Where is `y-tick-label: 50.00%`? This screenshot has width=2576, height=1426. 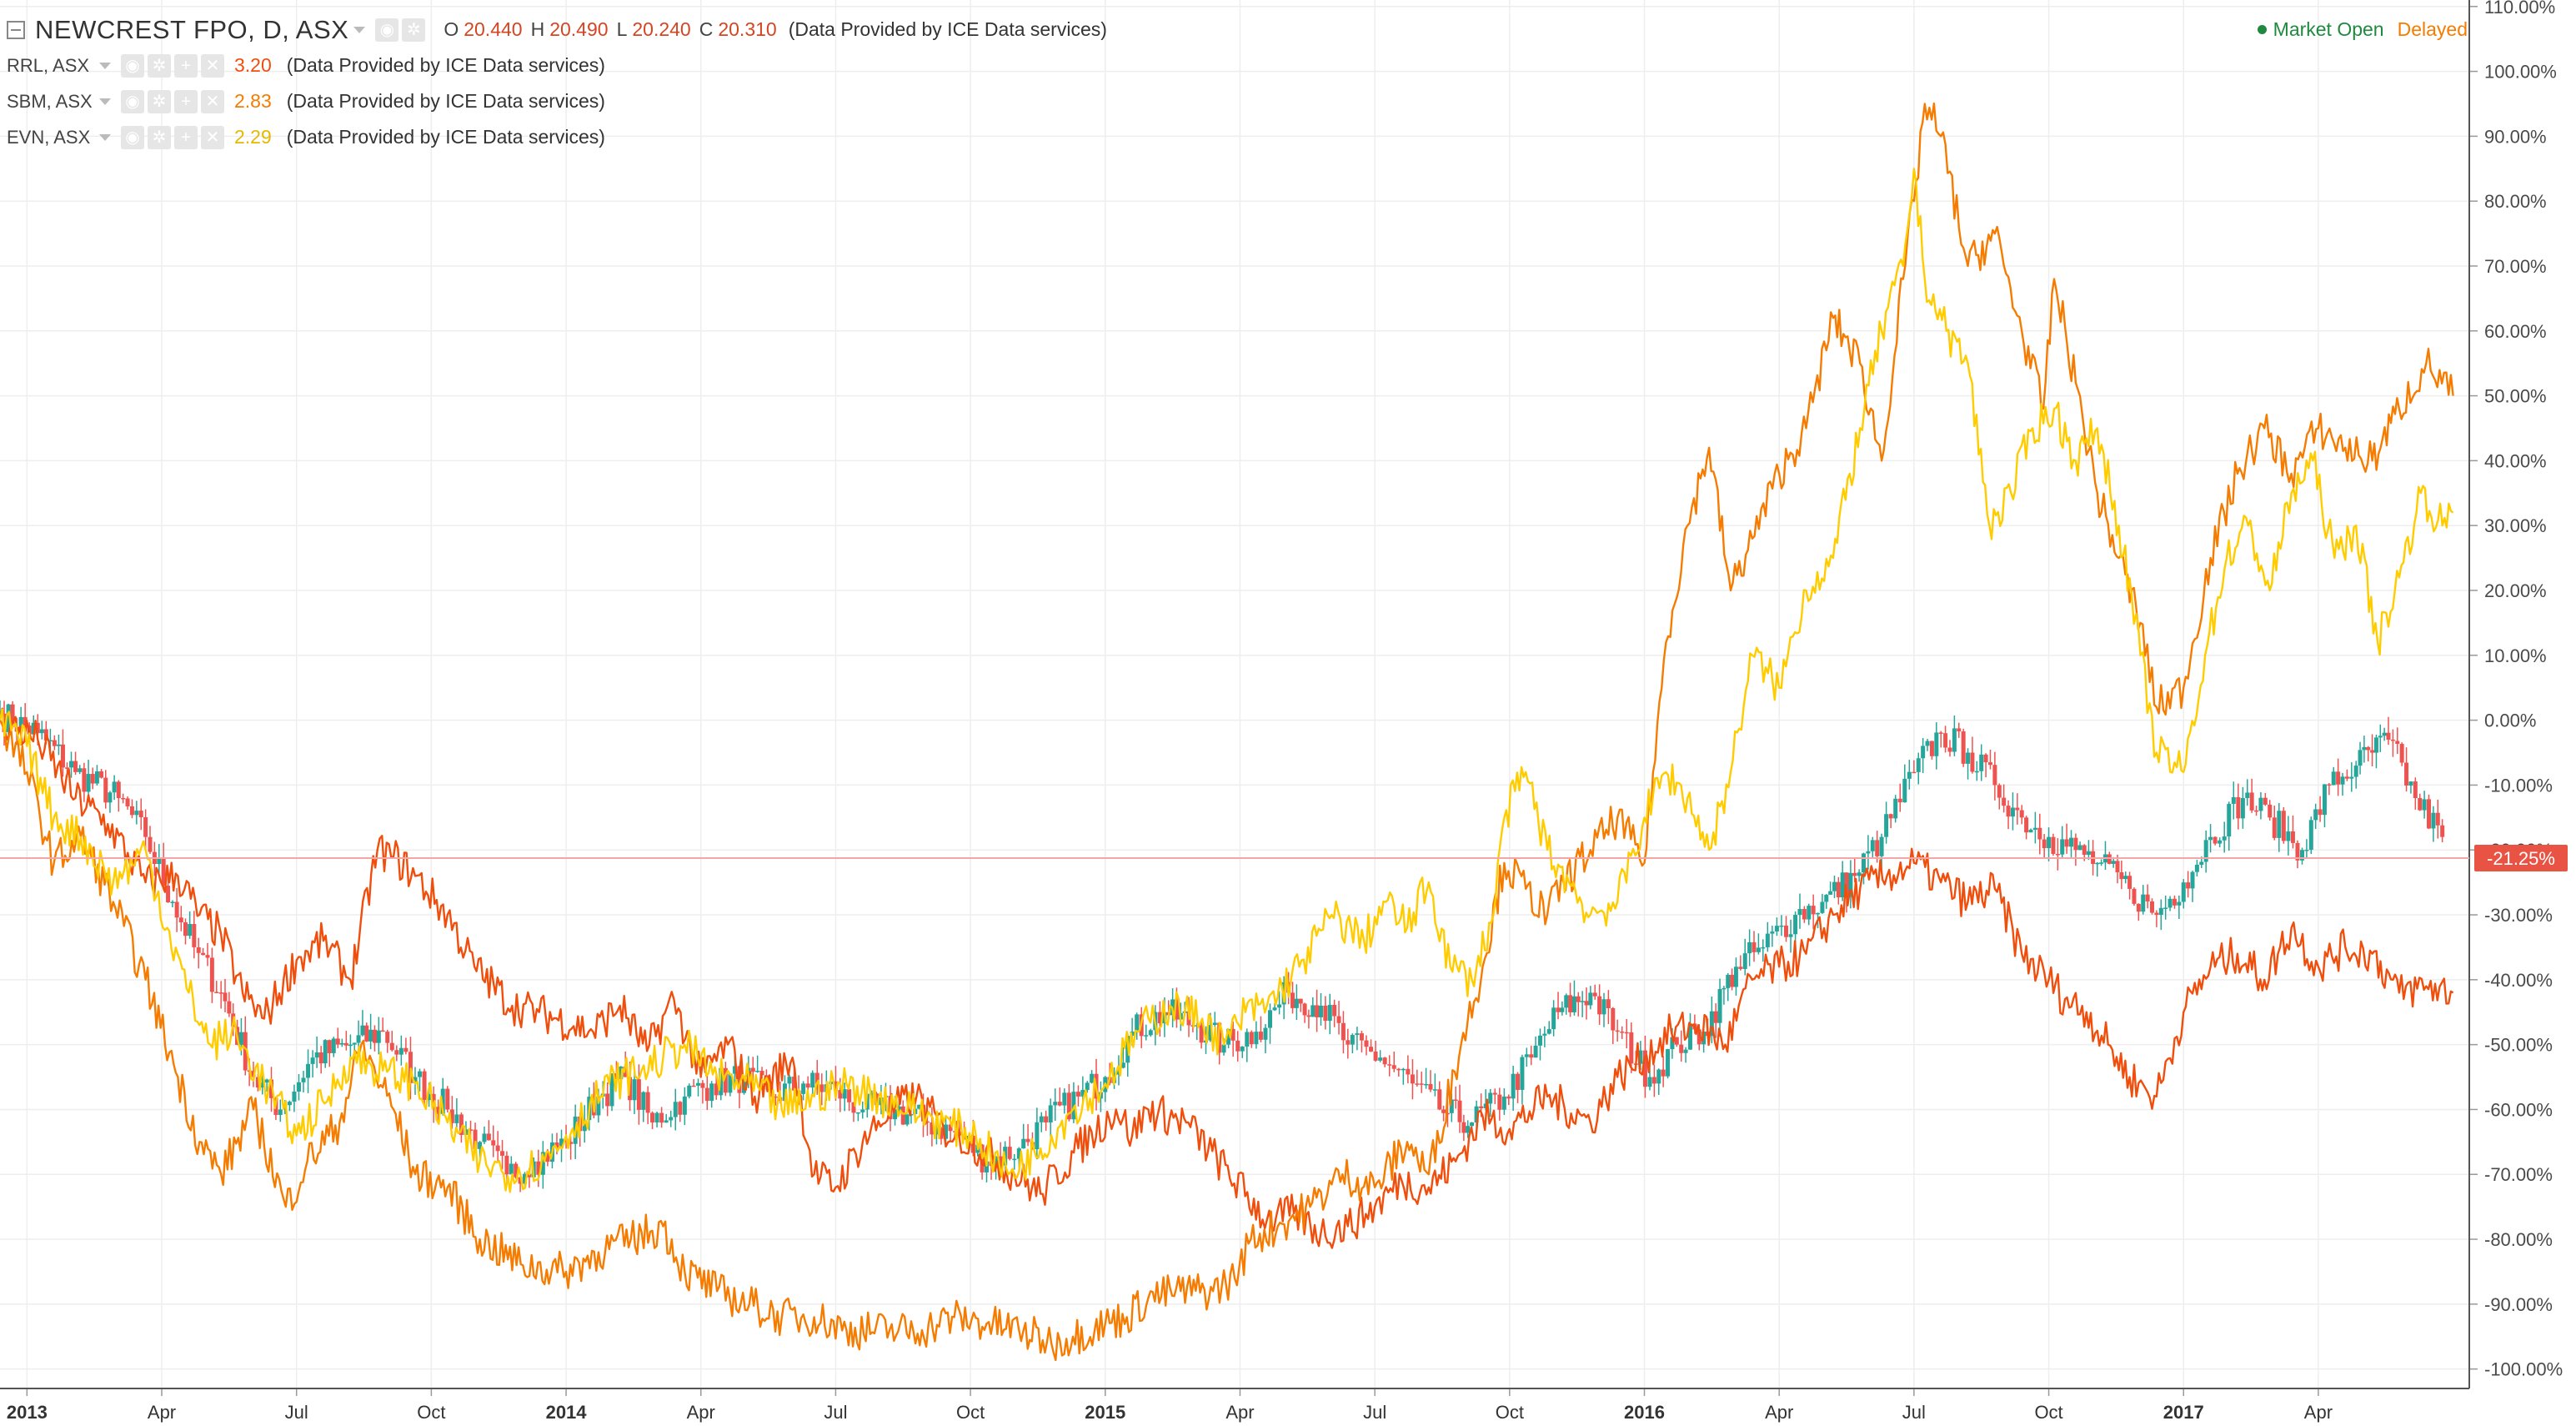
y-tick-label: 50.00% is located at coordinates (2515, 396).